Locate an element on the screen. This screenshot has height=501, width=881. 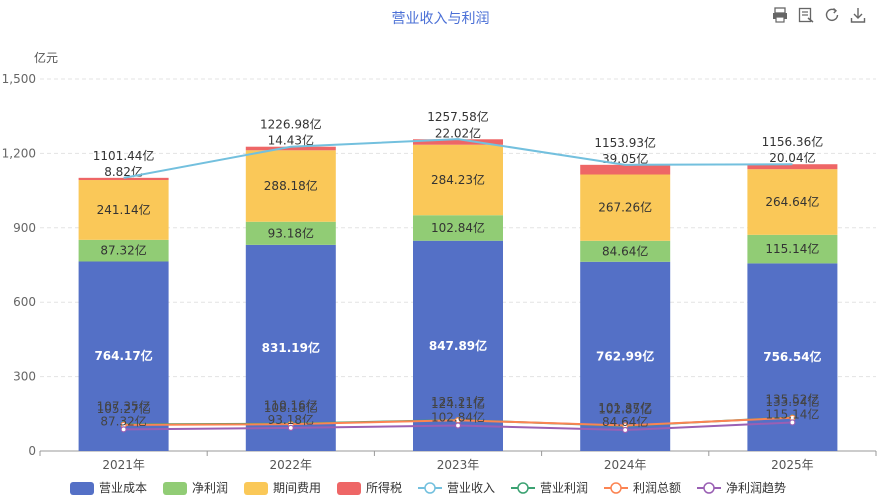
line-data-label: 133.94亿 is located at coordinates (792, 401).